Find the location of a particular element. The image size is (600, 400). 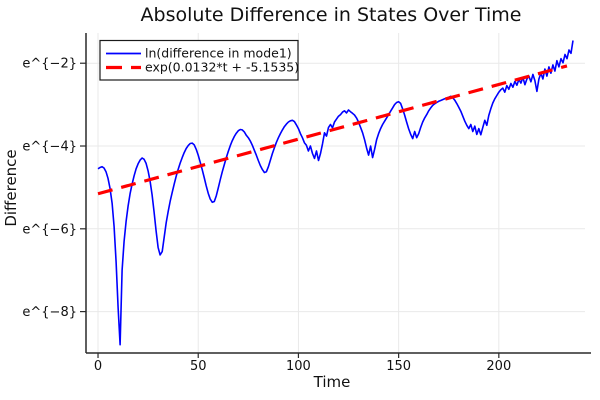

legend-box is located at coordinates (199, 60).